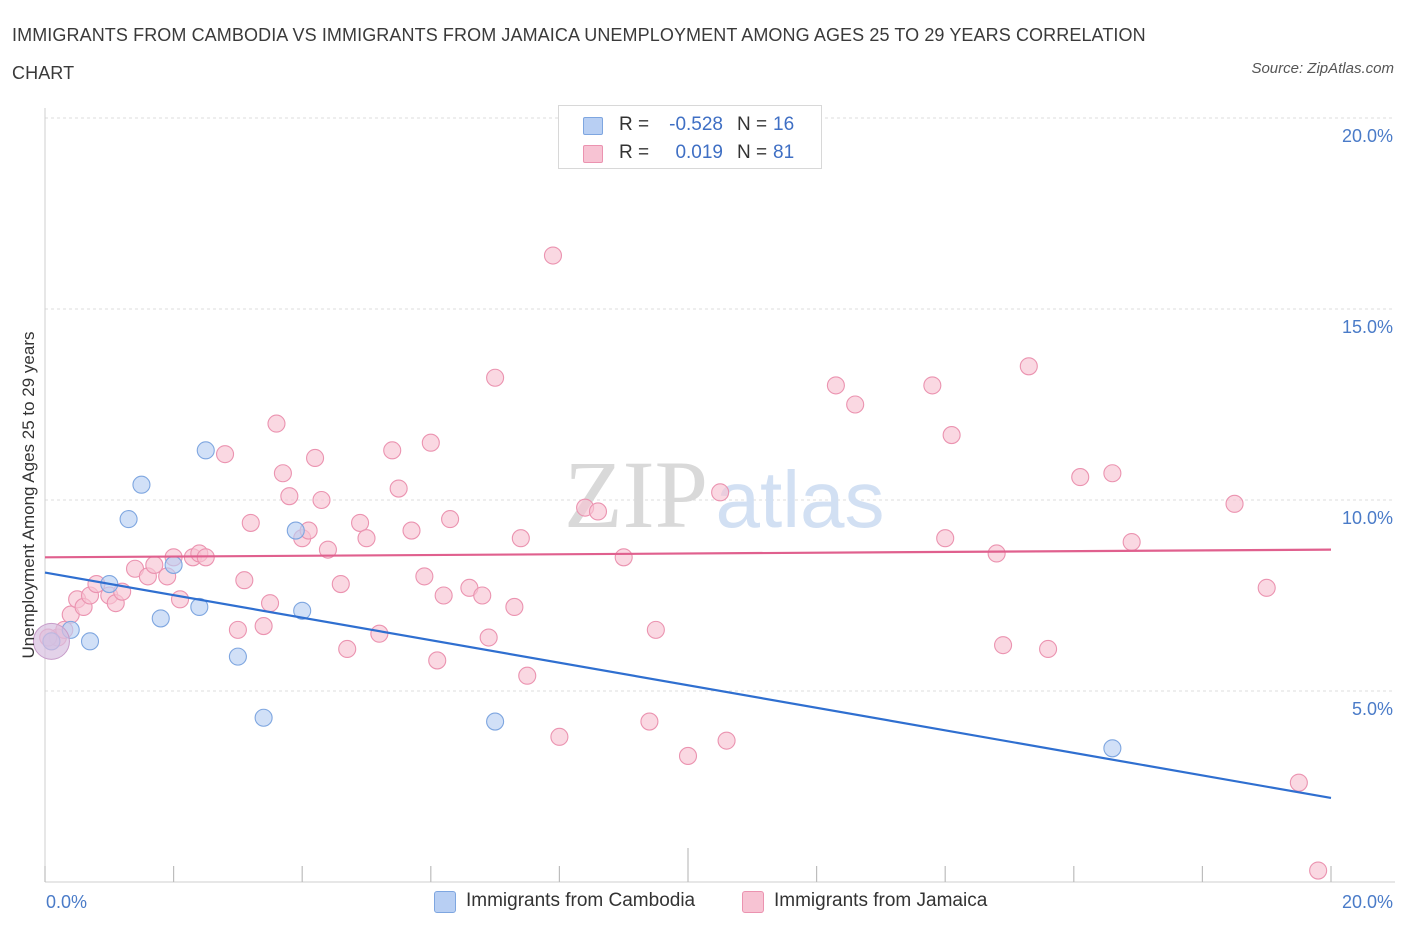 The height and width of the screenshot is (930, 1406). What do you see at coordinates (1367, 902) in the screenshot?
I see `x-tick-label: 20.0%` at bounding box center [1367, 902].